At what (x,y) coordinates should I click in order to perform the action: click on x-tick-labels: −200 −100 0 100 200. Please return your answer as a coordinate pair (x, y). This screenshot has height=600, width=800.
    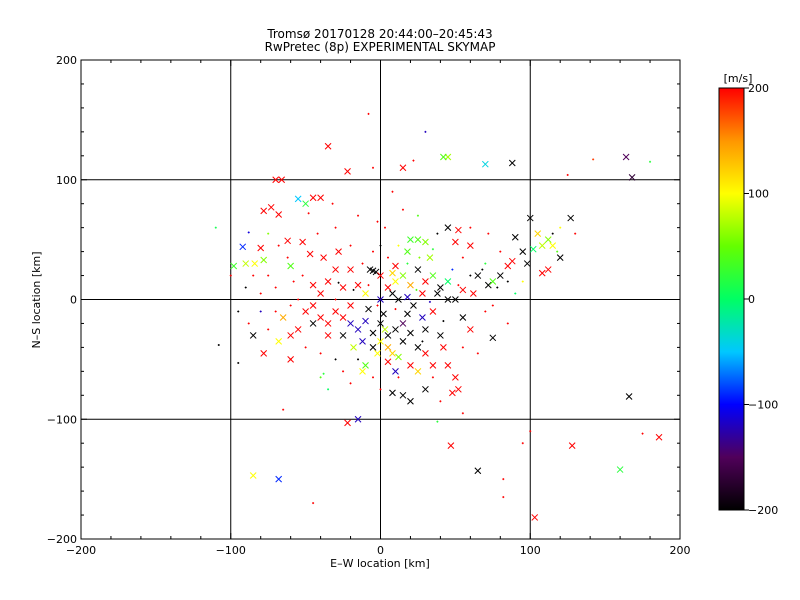
    Looking at the image, I should click on (378, 550).